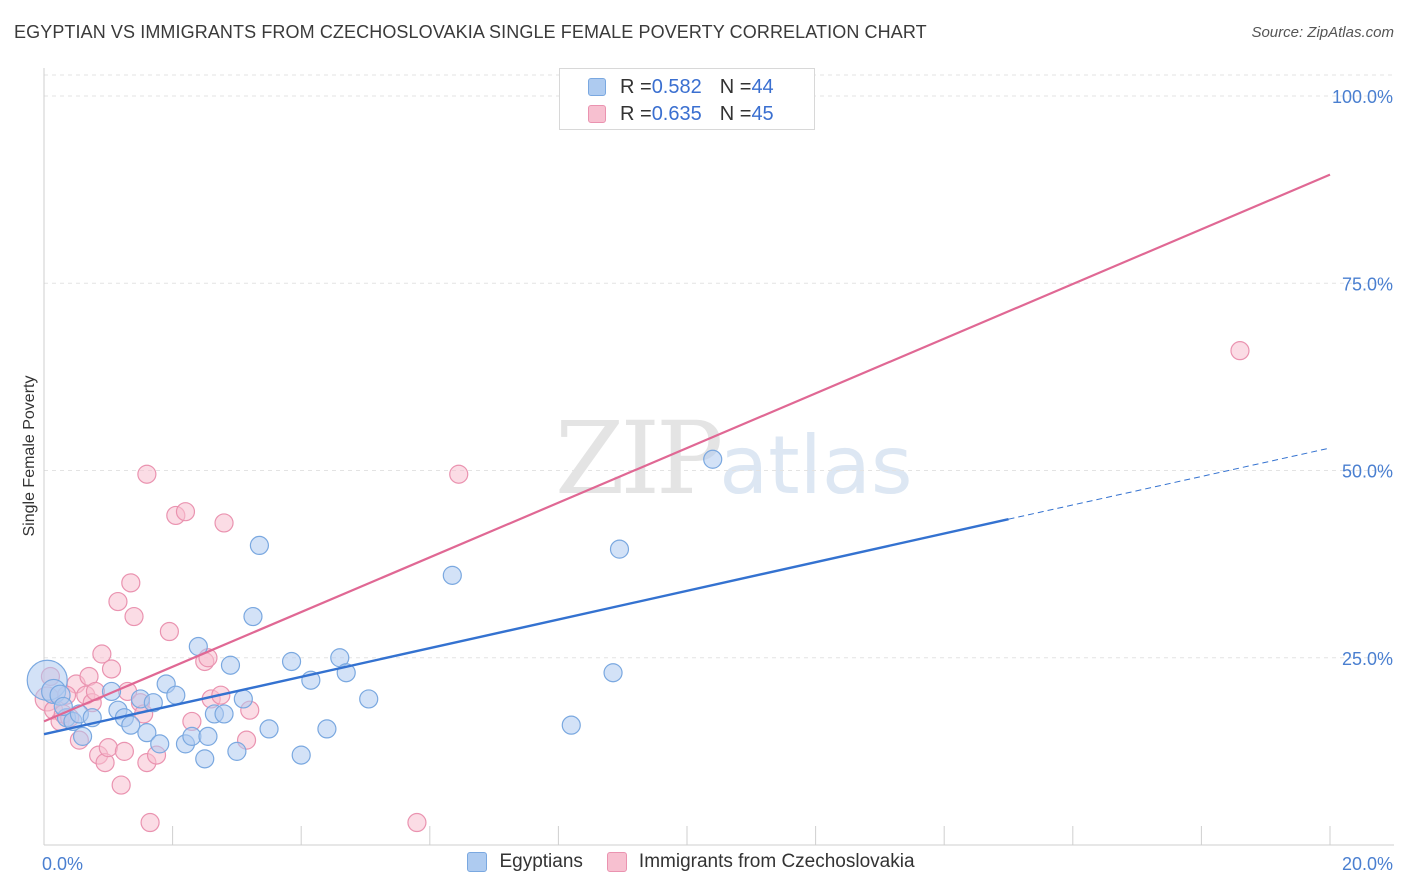 This screenshot has width=1406, height=892. What do you see at coordinates (1367, 659) in the screenshot?
I see `y-tick-label: 25.0%` at bounding box center [1367, 659].